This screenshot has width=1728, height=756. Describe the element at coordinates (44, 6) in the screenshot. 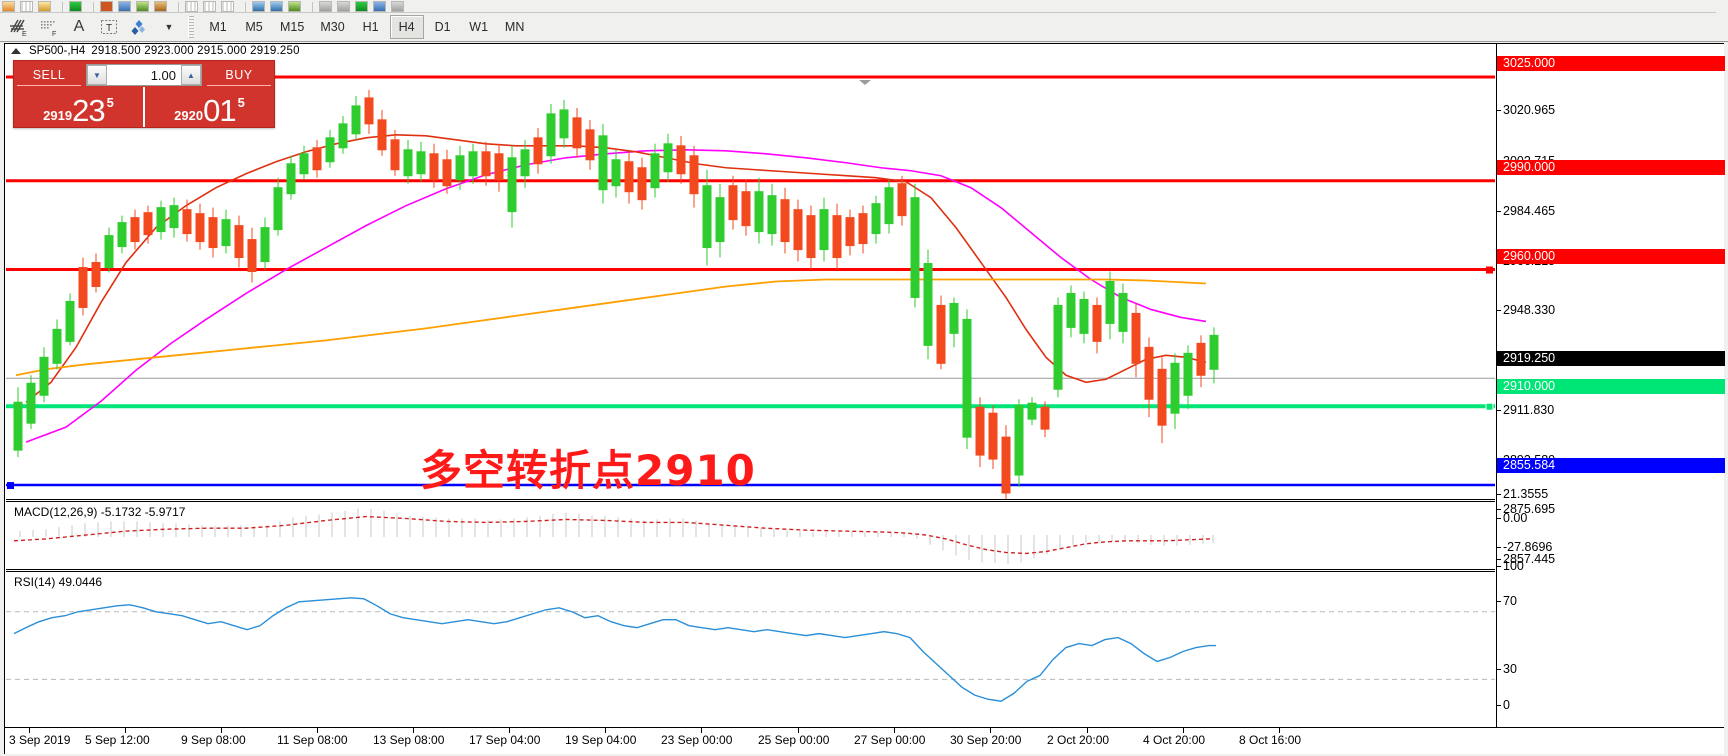

I see `open-chart-icon` at that location.